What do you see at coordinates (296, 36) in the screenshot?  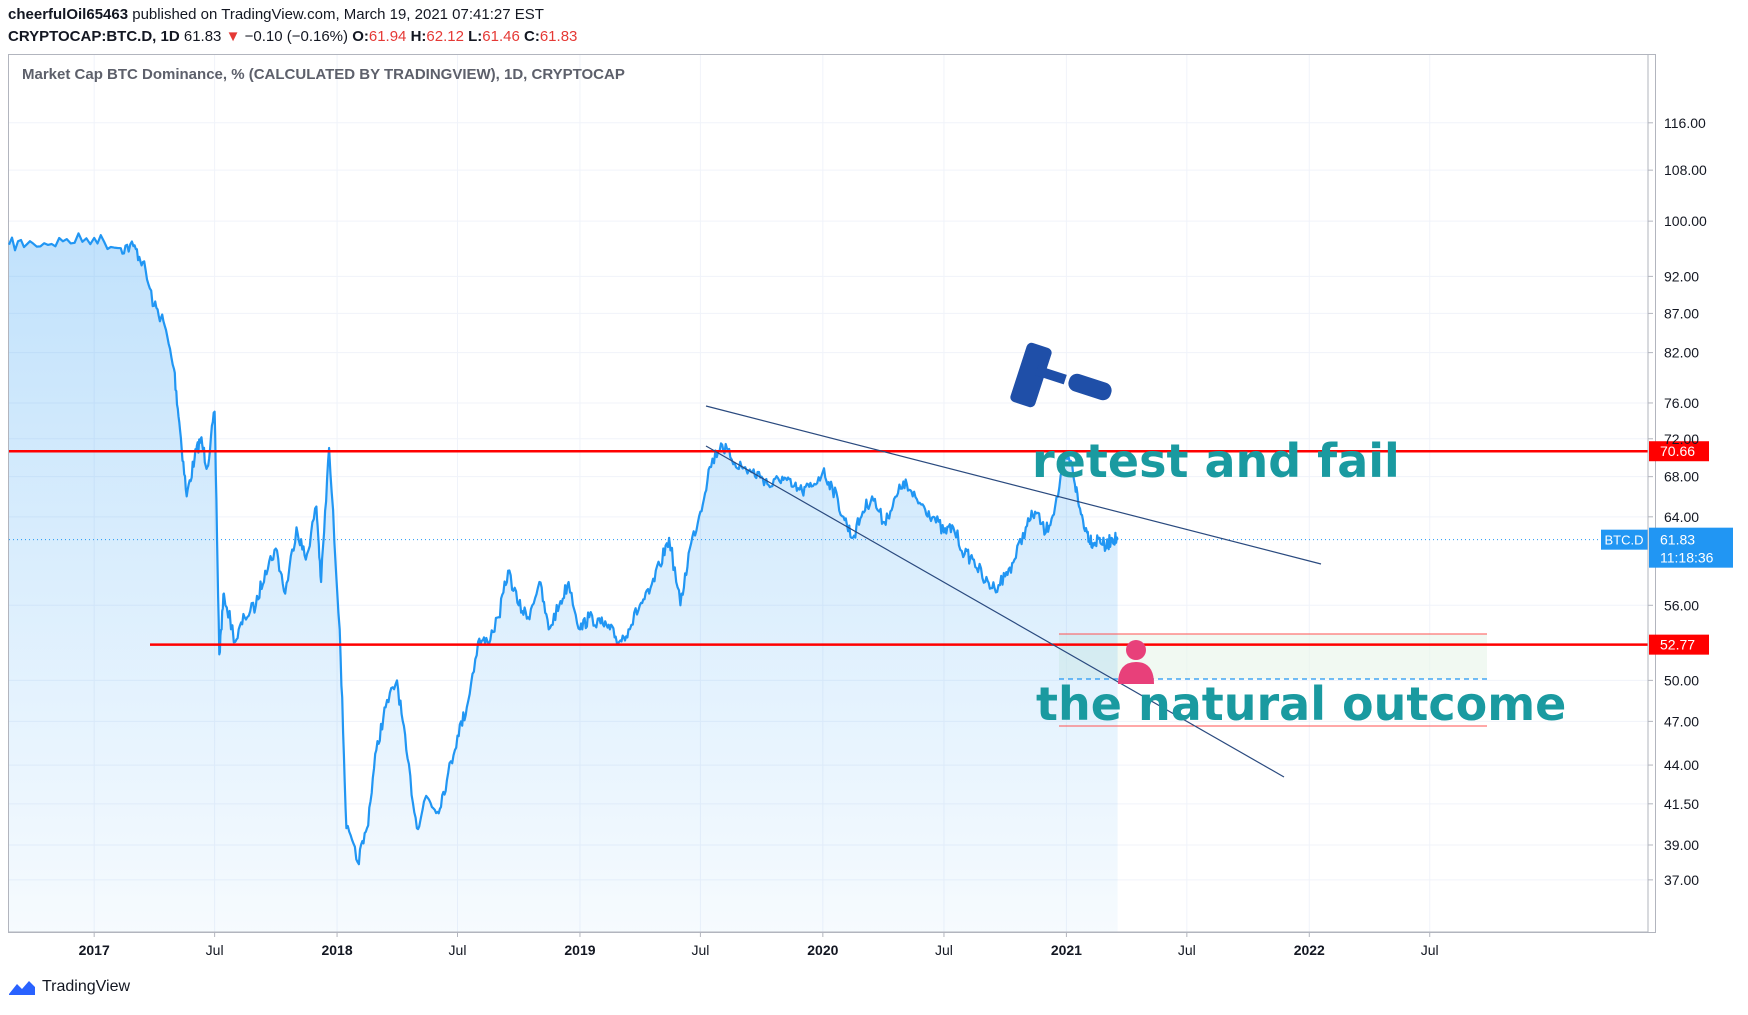 I see `price-change: −0.10 (−0.16%)` at bounding box center [296, 36].